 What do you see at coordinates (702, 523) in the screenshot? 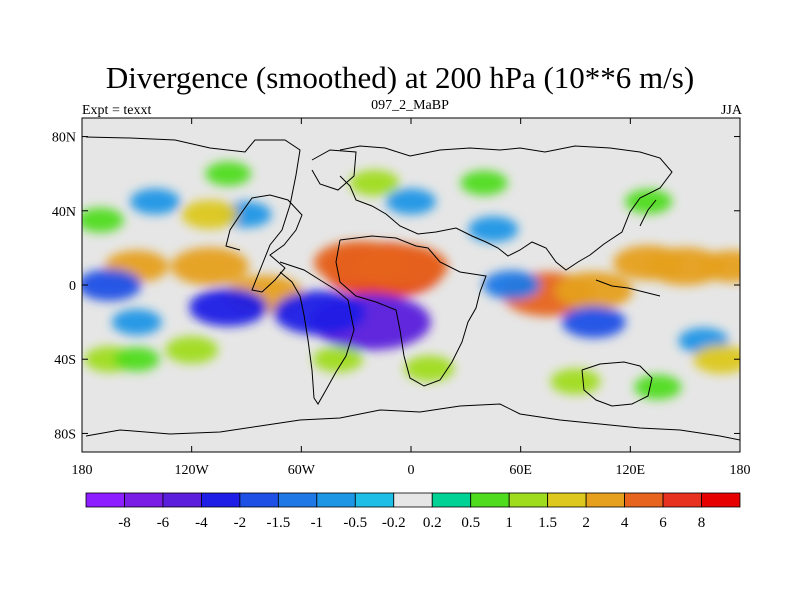
I see `colorbar-label-15: 8` at bounding box center [702, 523].